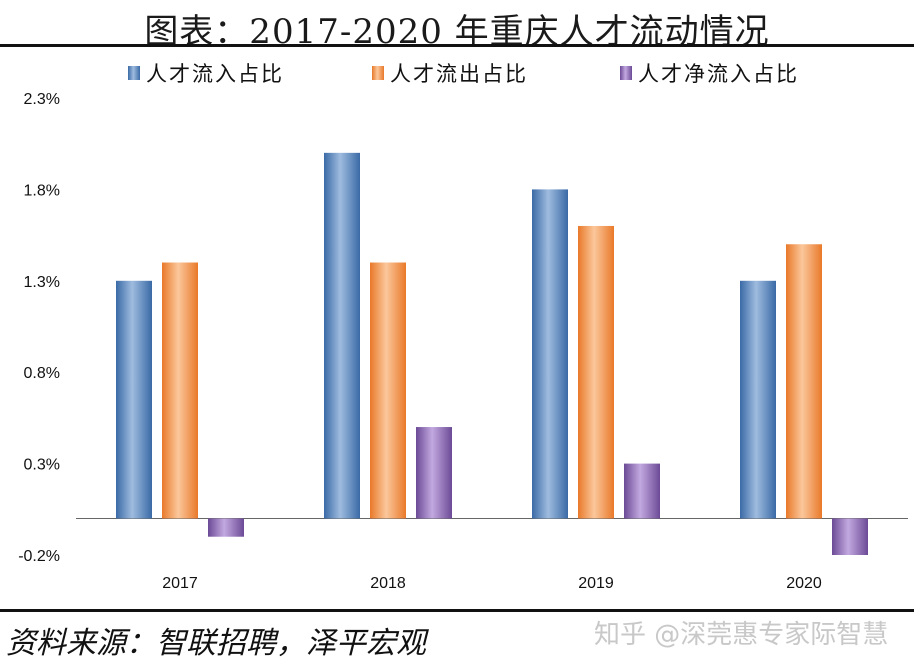  Describe the element at coordinates (42, 465) in the screenshot. I see `y-tick-label: 0.3%` at that location.